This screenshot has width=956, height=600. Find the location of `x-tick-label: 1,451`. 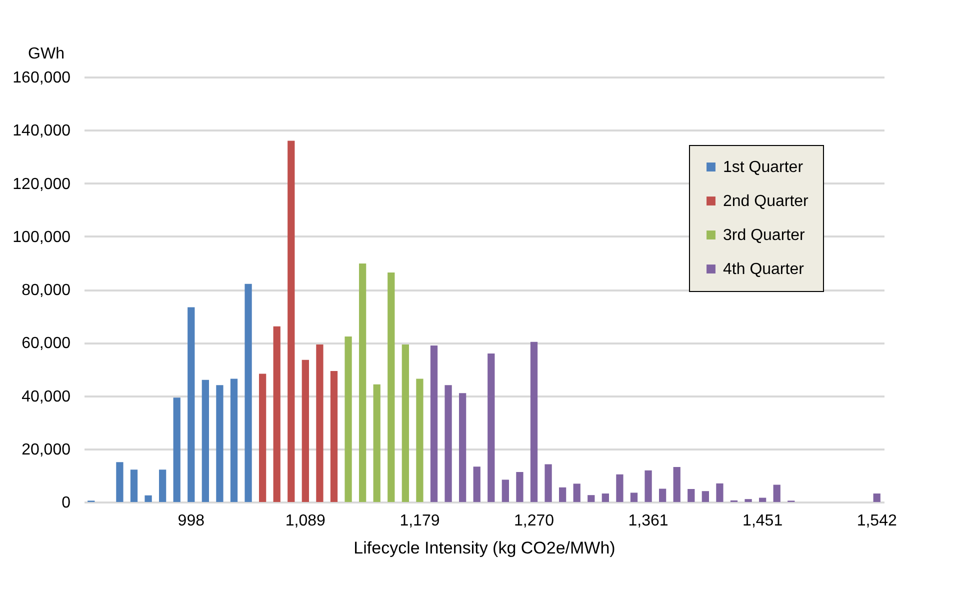

x-tick-label: 1,451 is located at coordinates (762, 521).